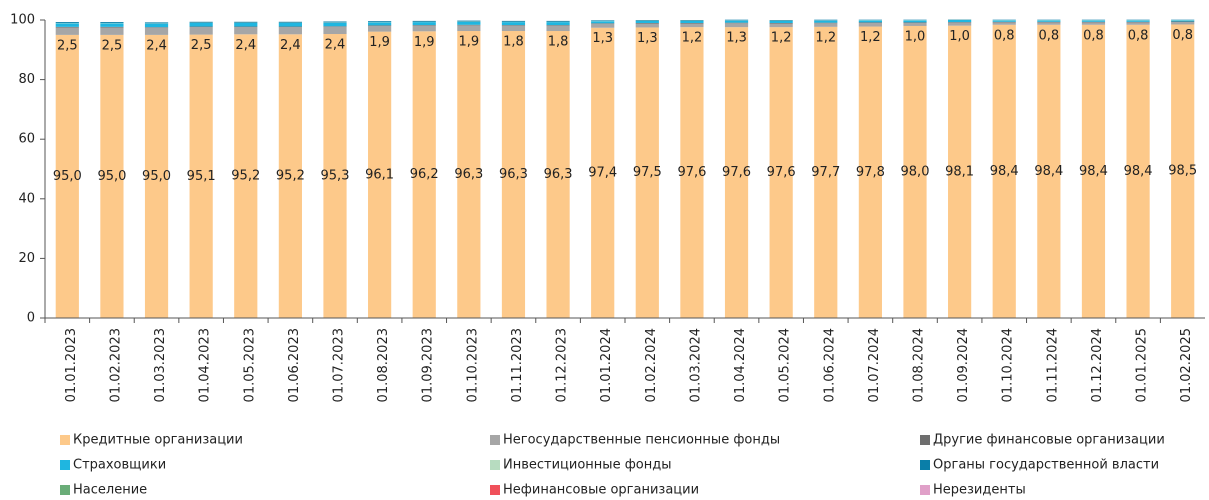  What do you see at coordinates (290, 45) in the screenshot?
I see `value-label: 2,4` at bounding box center [290, 45].